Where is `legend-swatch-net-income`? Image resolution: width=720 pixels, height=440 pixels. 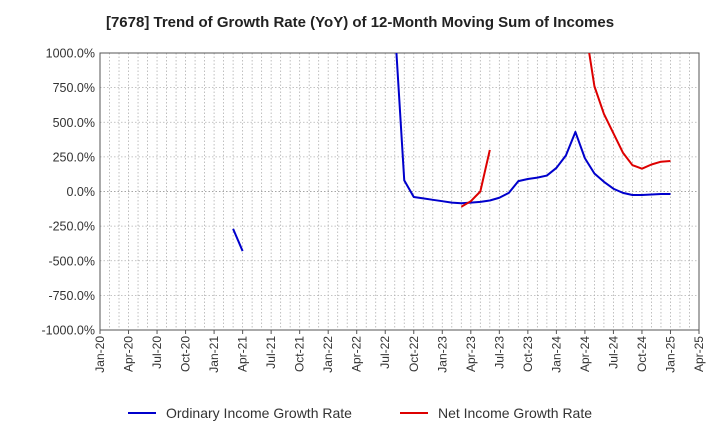
legend-swatch-net-income is located at coordinates (413, 413).